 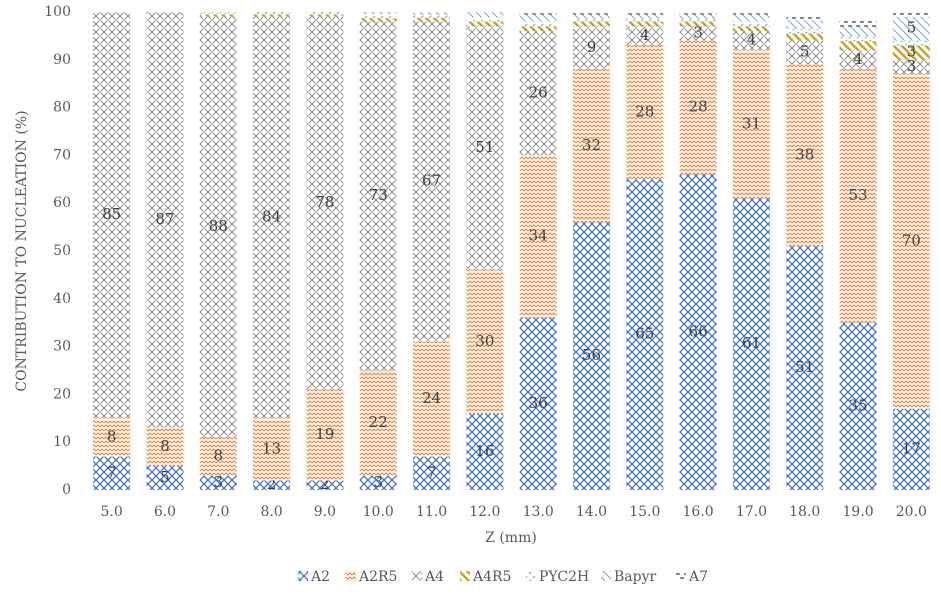 I want to click on segment-label: 2, so click(x=272, y=484).